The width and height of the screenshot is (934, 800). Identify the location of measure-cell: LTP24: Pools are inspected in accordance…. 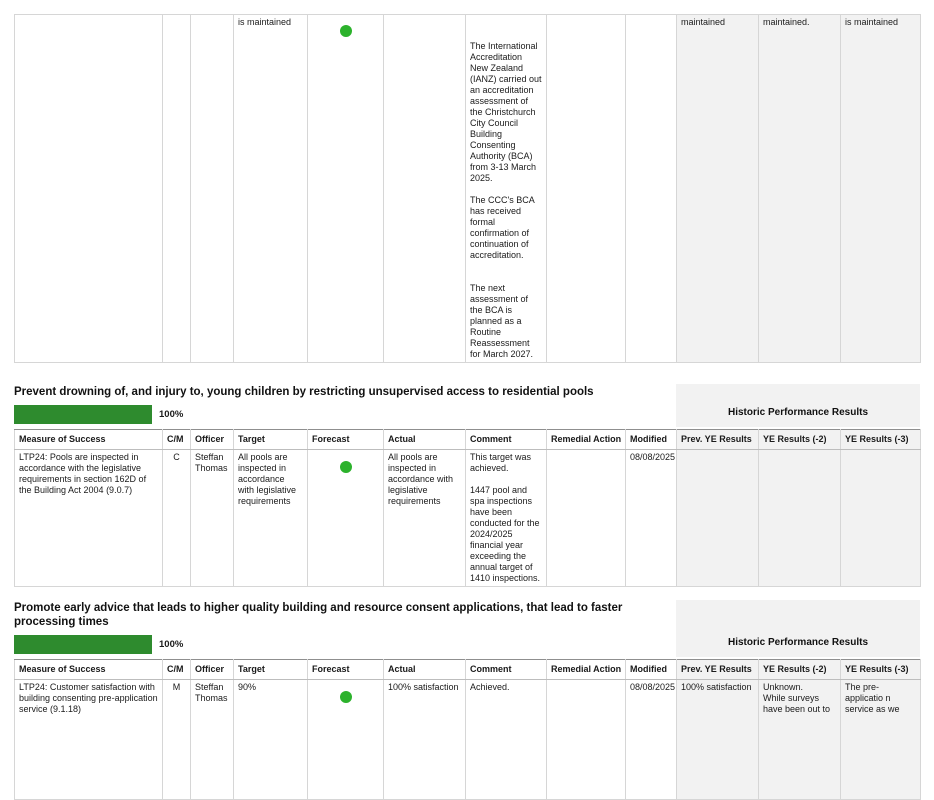
(88, 518).